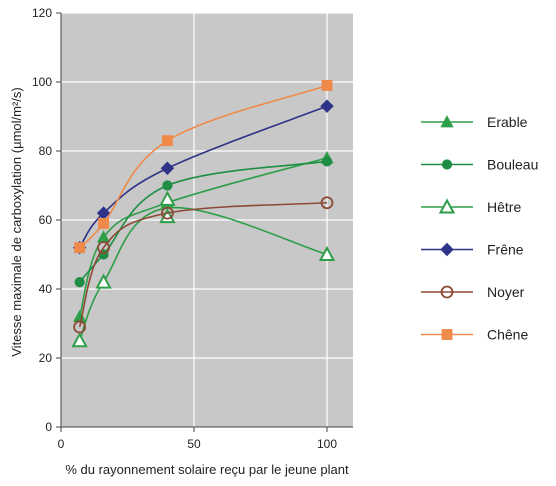 Image resolution: width=556 pixels, height=486 pixels. I want to click on legend: Erable Bouleau Hêtre Frêne Noyer Chêne, so click(479, 228).